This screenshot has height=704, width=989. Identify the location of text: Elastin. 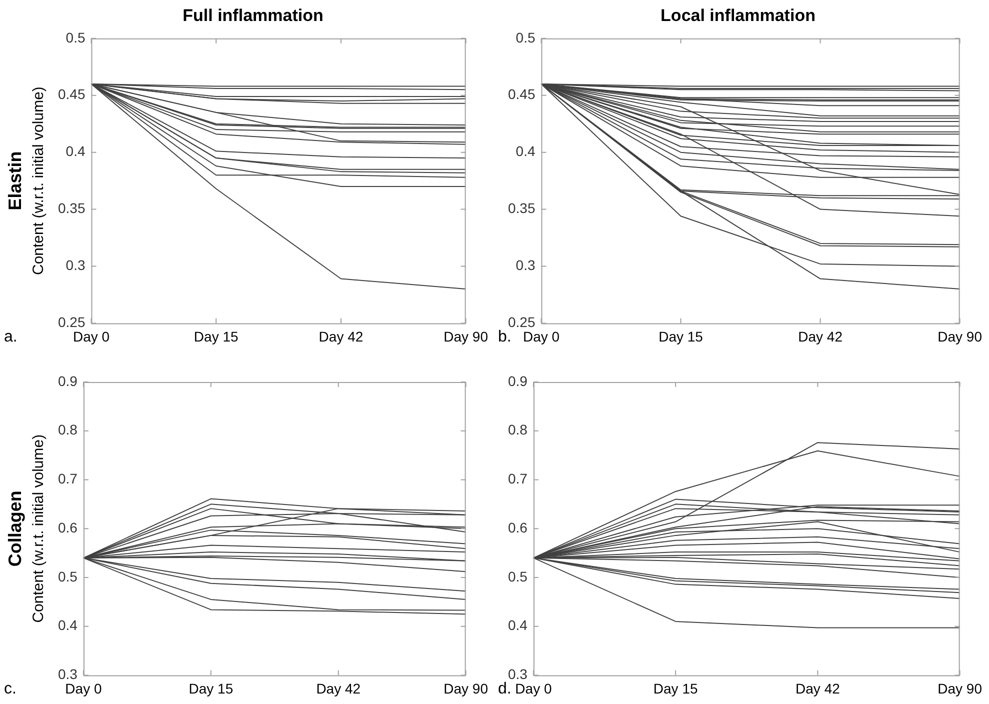
(14, 180).